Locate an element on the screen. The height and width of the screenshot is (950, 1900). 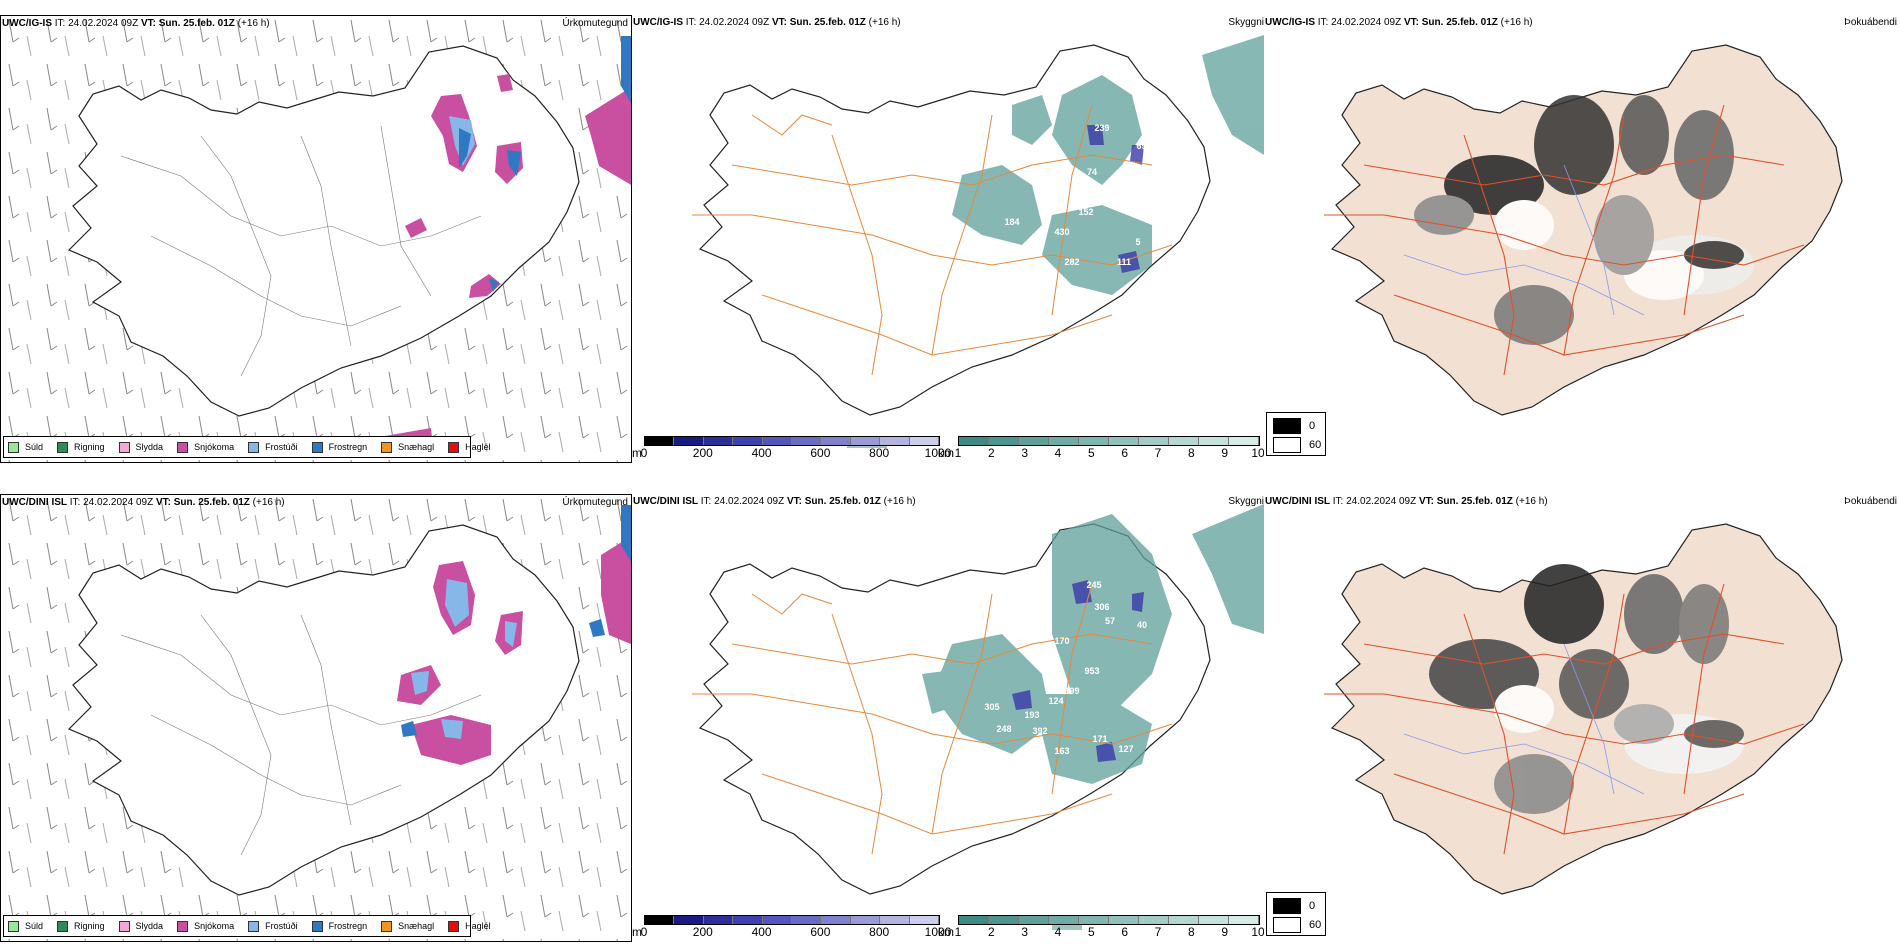
legend-item: Rigning is located at coordinates (81, 447).